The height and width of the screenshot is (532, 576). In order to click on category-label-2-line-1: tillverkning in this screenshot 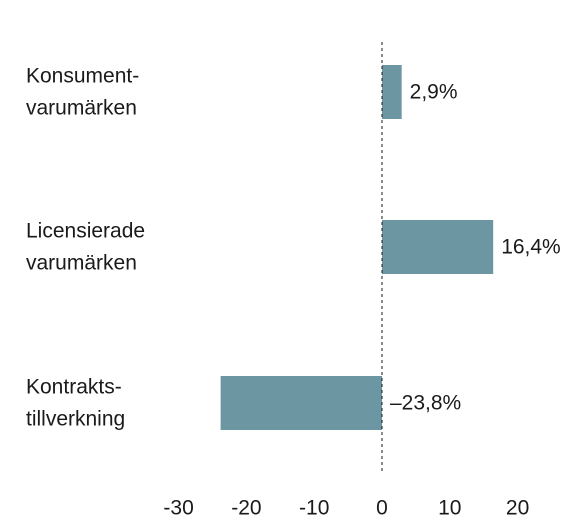, I will do `click(75, 419)`.